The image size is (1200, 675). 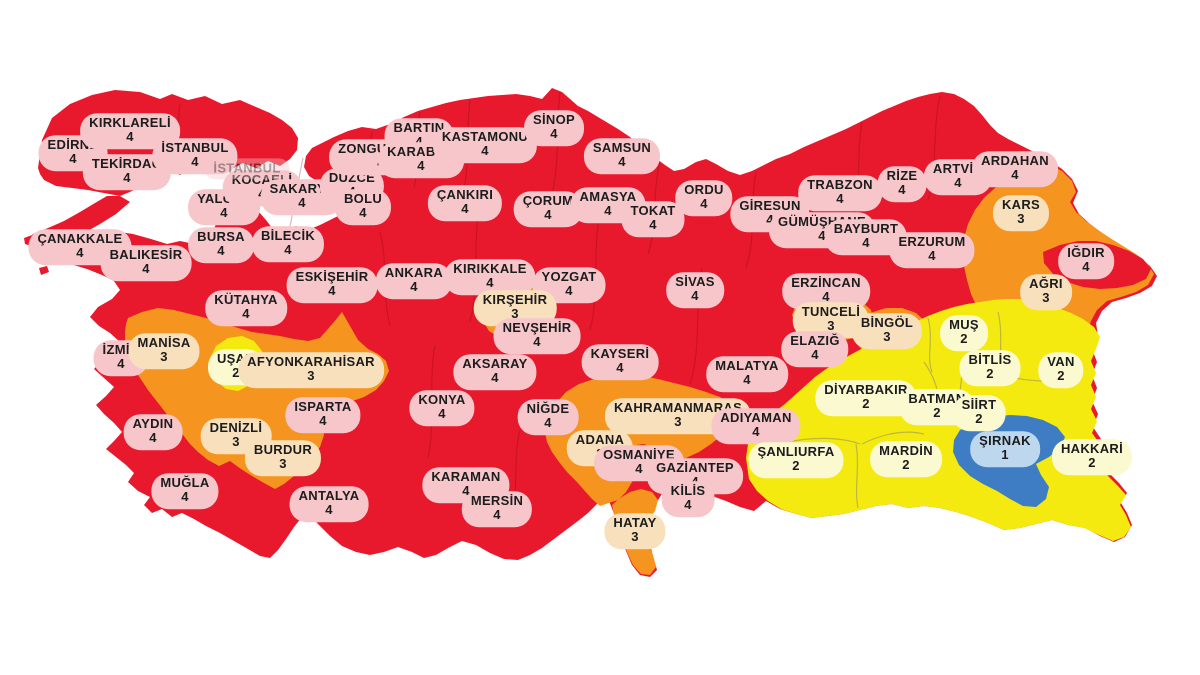 I want to click on province-label-nevsehir: NEVŞEHİR 4, so click(x=537, y=336).